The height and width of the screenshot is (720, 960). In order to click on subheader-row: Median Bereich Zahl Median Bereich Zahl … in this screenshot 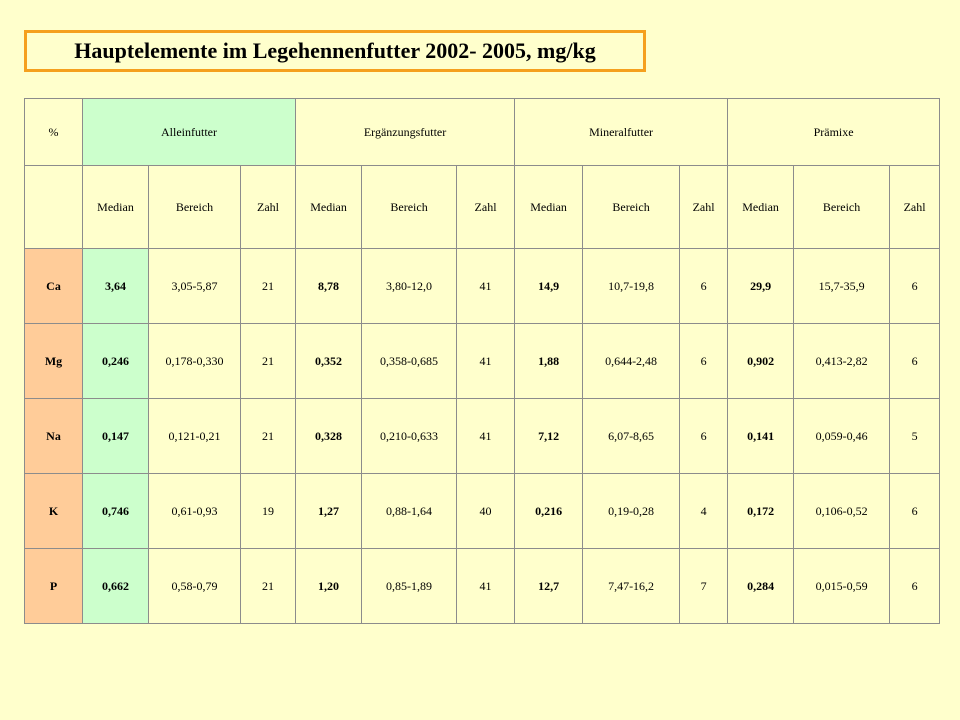, I will do `click(482, 207)`.